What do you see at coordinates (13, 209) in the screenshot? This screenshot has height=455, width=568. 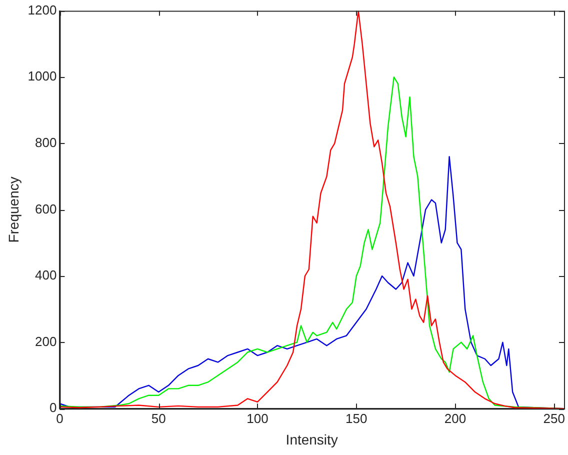 I see `y-axis-title: Frequency` at bounding box center [13, 209].